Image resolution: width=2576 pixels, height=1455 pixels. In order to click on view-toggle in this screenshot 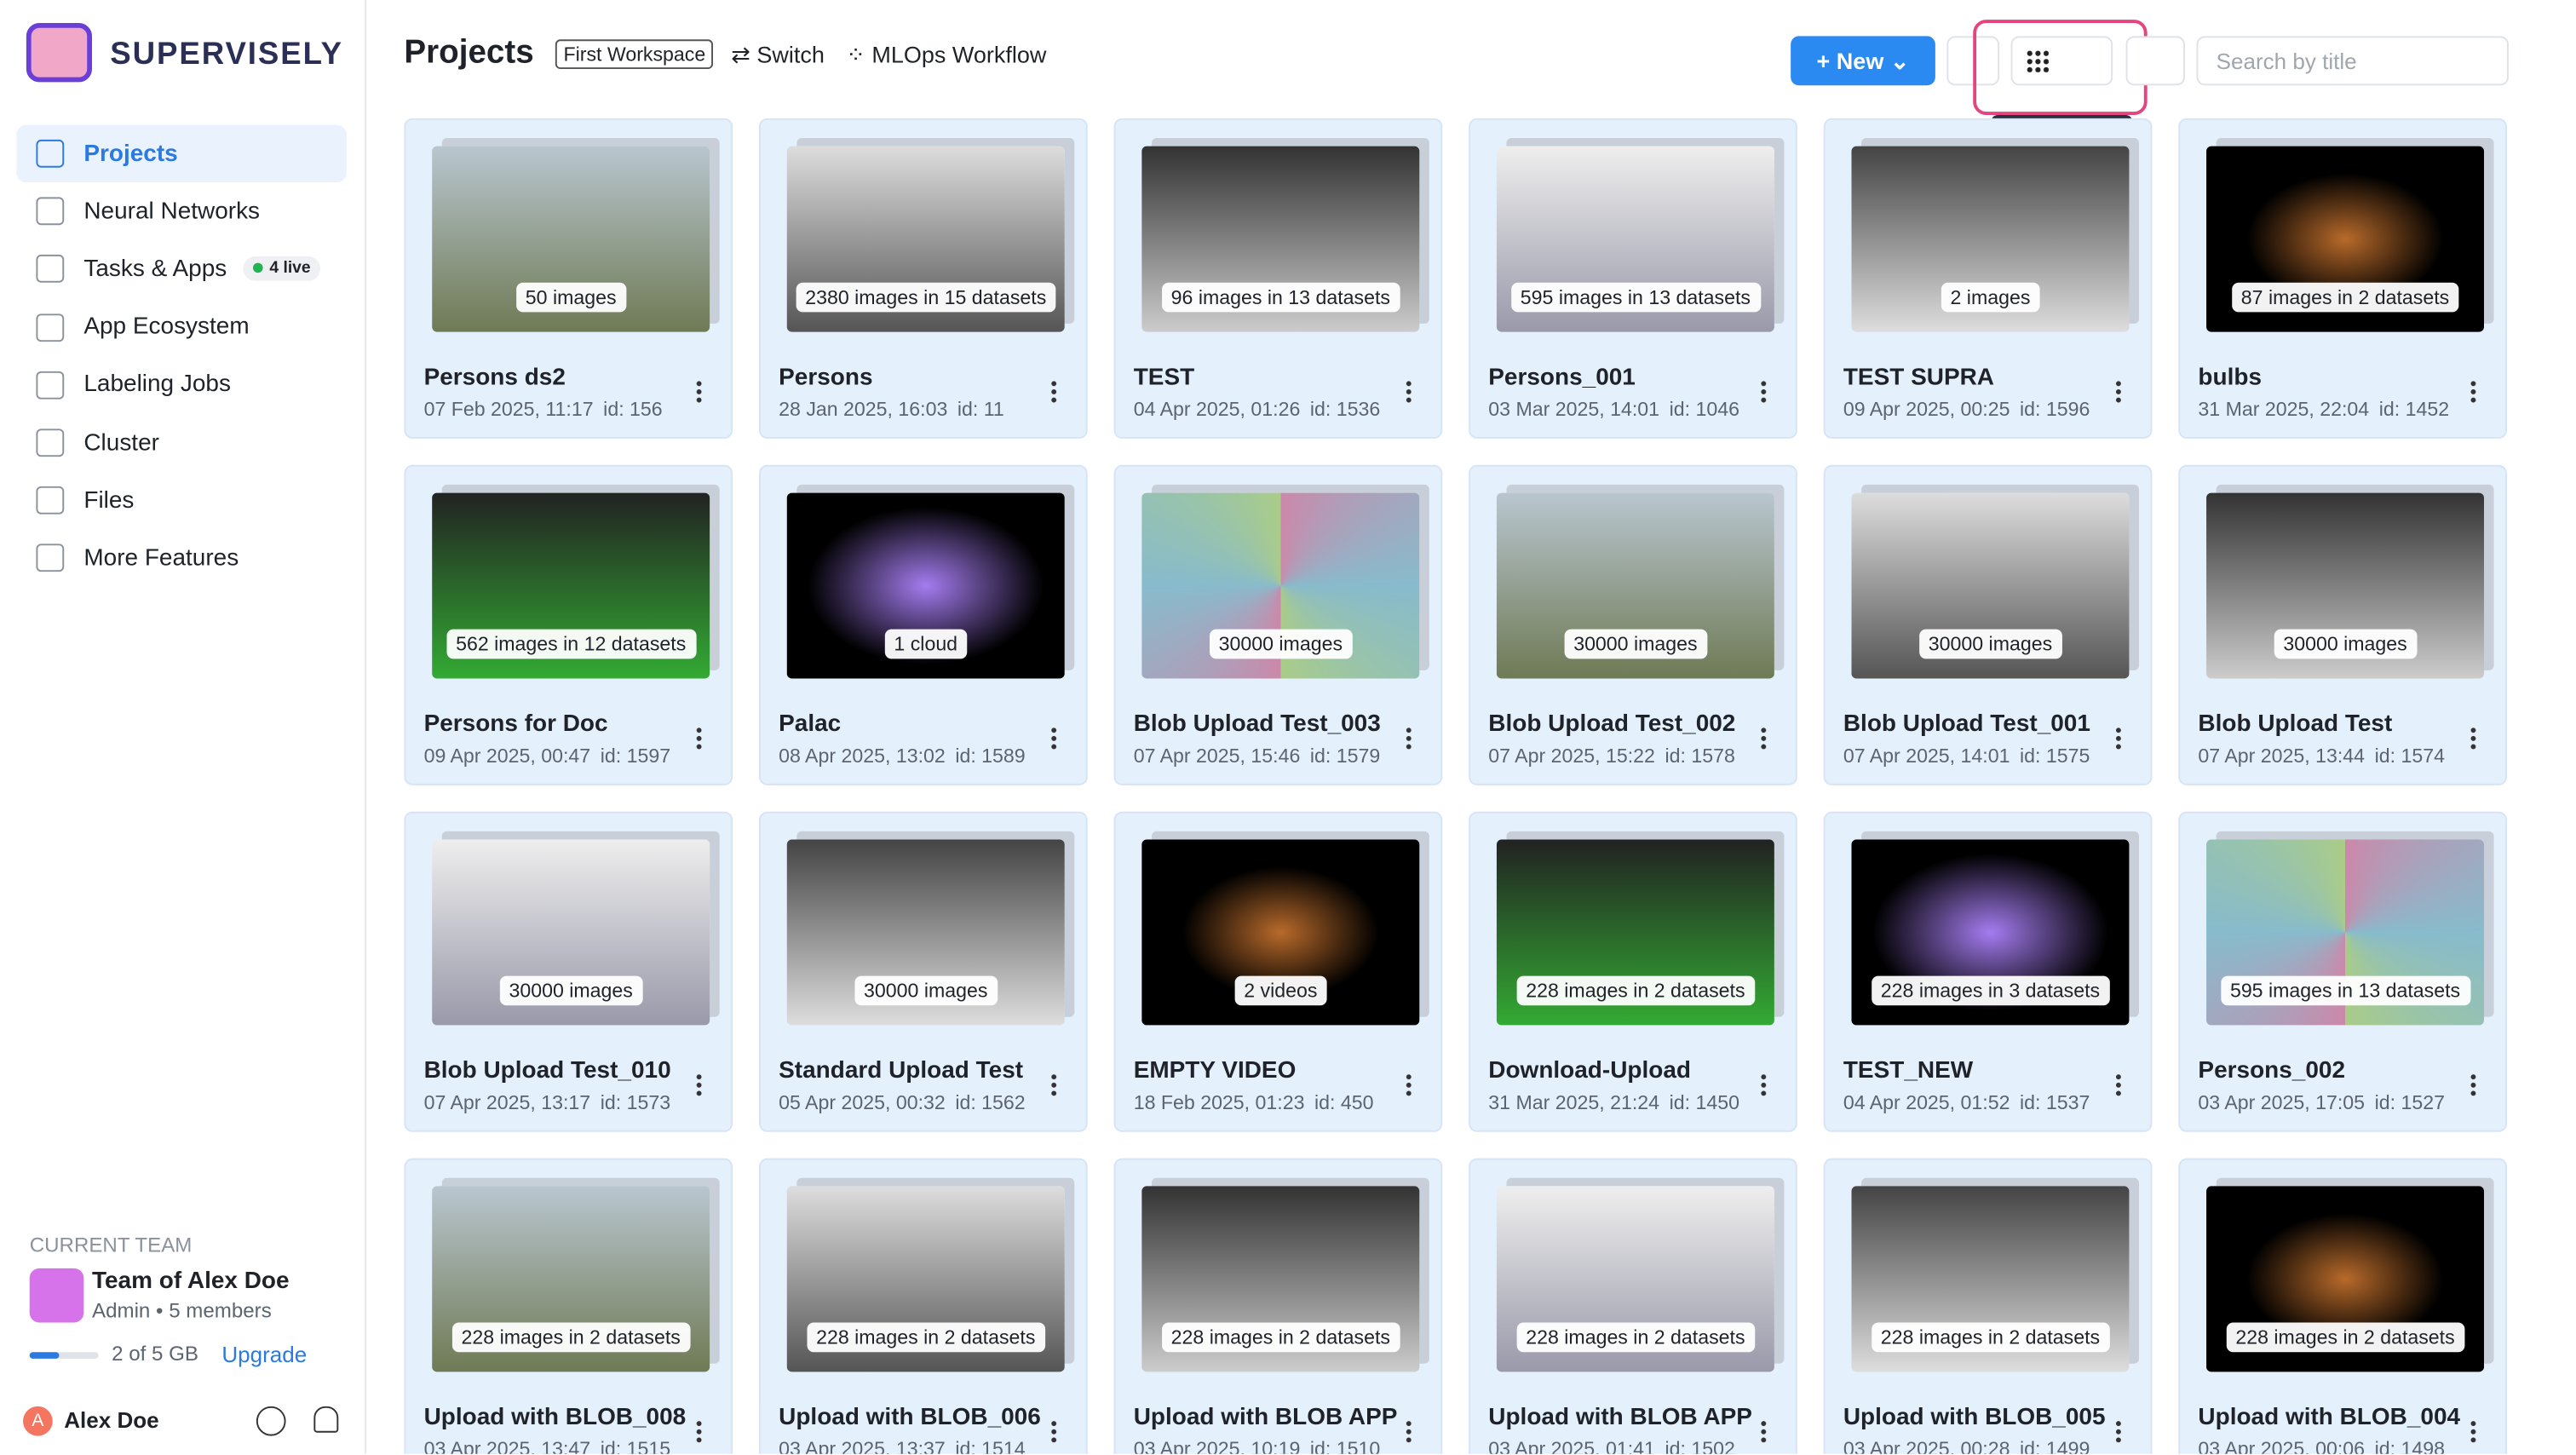, I will do `click(2061, 61)`.